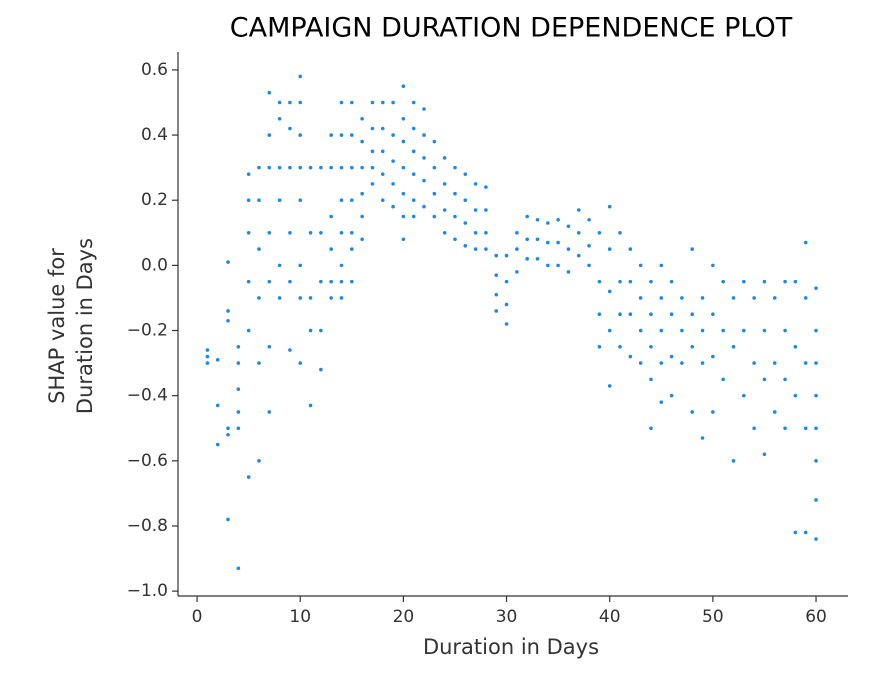 This screenshot has height=693, width=883. What do you see at coordinates (300, 617) in the screenshot?
I see `x-tick-label: 10` at bounding box center [300, 617].